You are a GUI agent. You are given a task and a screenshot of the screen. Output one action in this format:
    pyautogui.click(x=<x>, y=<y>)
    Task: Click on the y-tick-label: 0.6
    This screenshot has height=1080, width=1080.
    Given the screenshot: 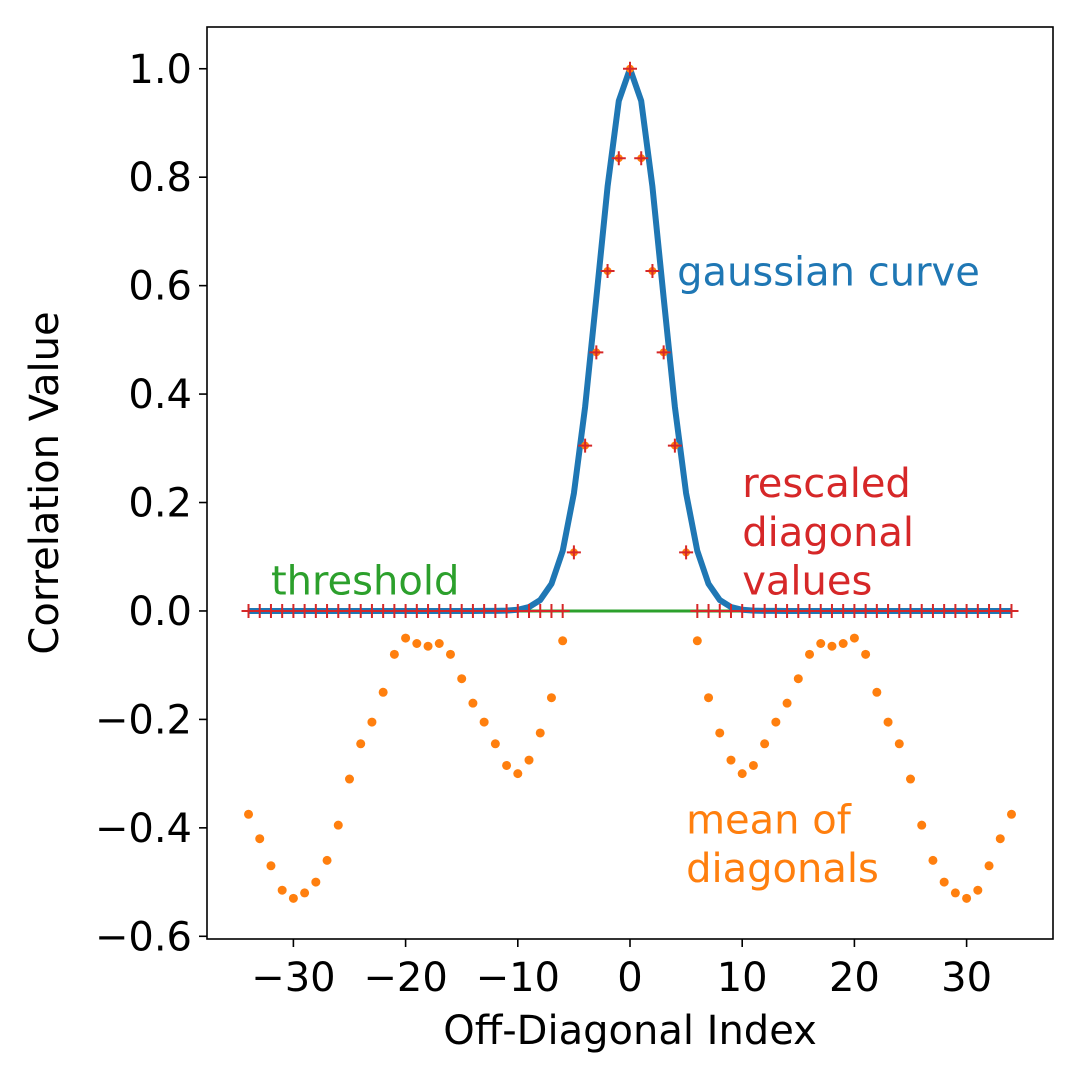 What is the action you would take?
    pyautogui.click(x=160, y=287)
    